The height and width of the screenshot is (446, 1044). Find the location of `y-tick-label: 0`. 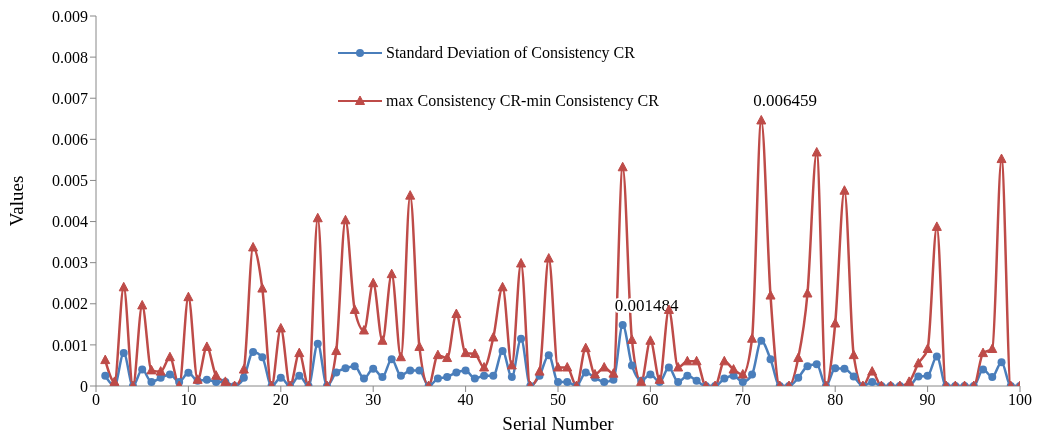

y-tick-label: 0 is located at coordinates (84, 386).